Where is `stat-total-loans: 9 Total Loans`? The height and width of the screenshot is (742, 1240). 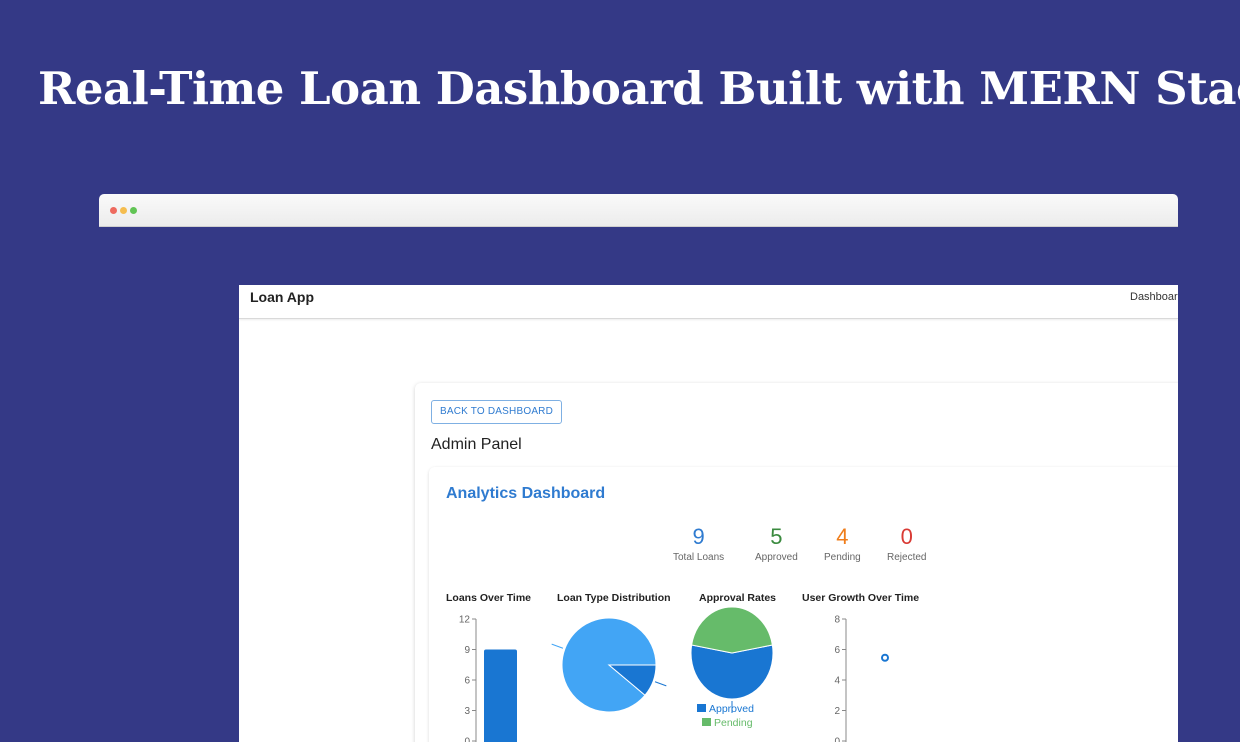
stat-total-loans: 9 Total Loans is located at coordinates (699, 544).